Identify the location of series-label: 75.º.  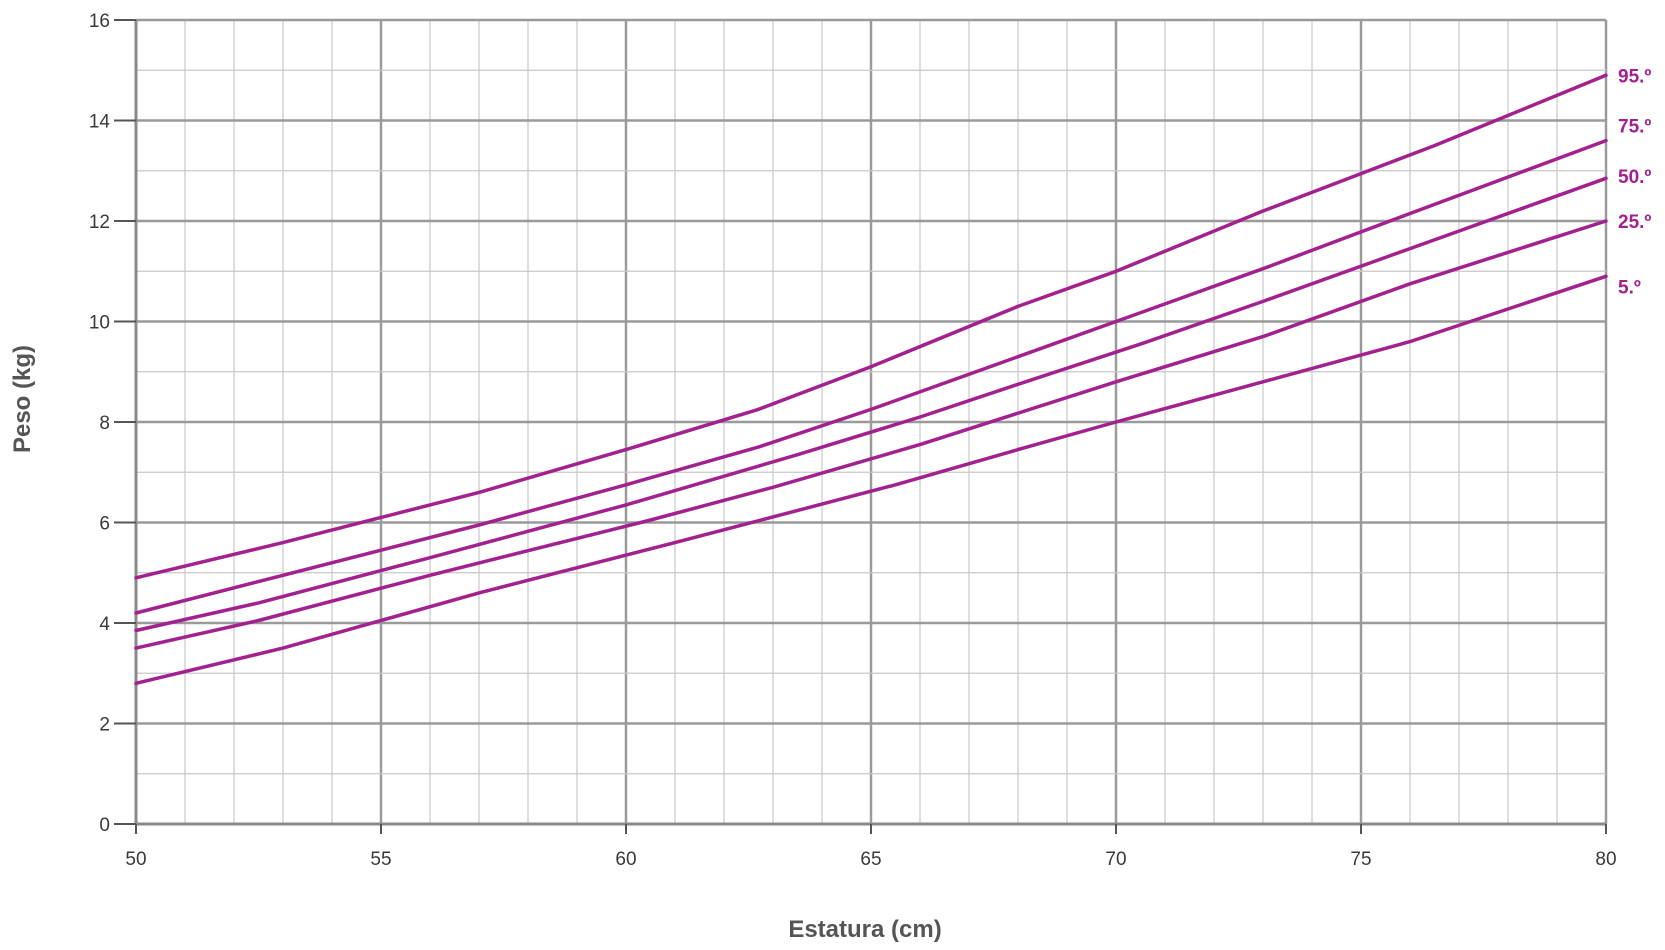
(1634, 127).